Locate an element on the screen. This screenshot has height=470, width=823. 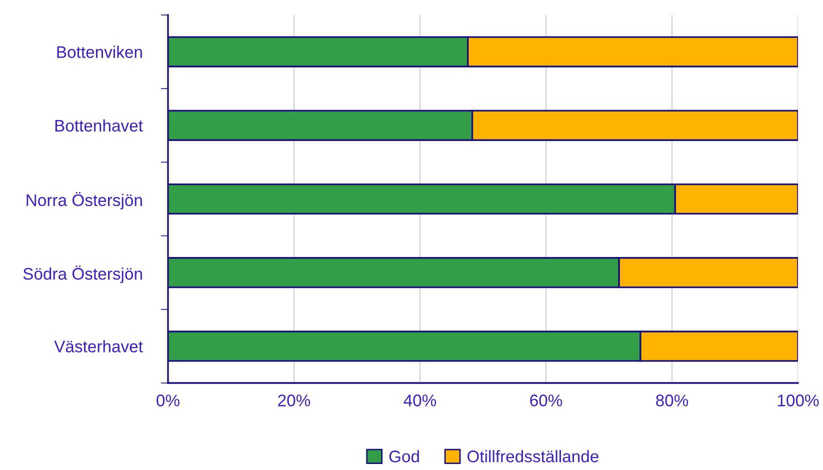
legend-label: Otillfredsställande is located at coordinates (532, 456).